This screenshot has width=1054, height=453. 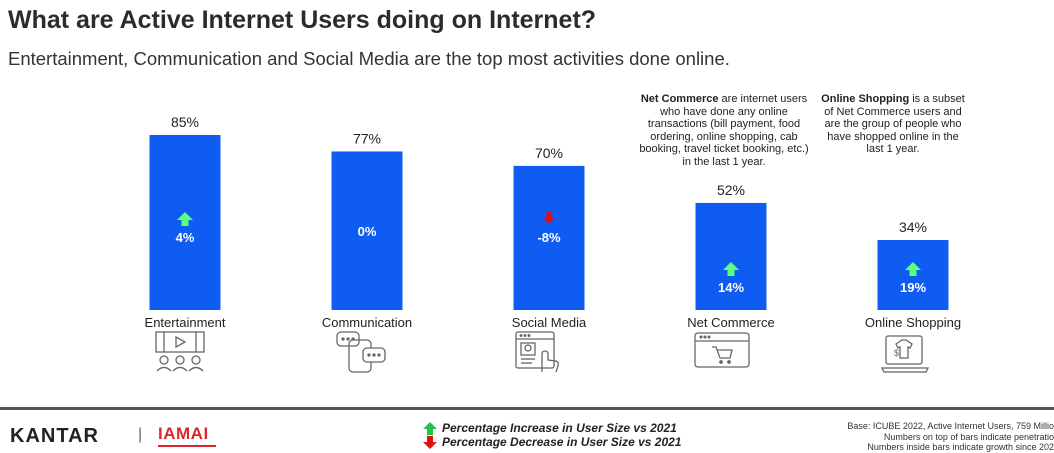 What do you see at coordinates (905, 354) in the screenshot?
I see `online-shopping-icon: $` at bounding box center [905, 354].